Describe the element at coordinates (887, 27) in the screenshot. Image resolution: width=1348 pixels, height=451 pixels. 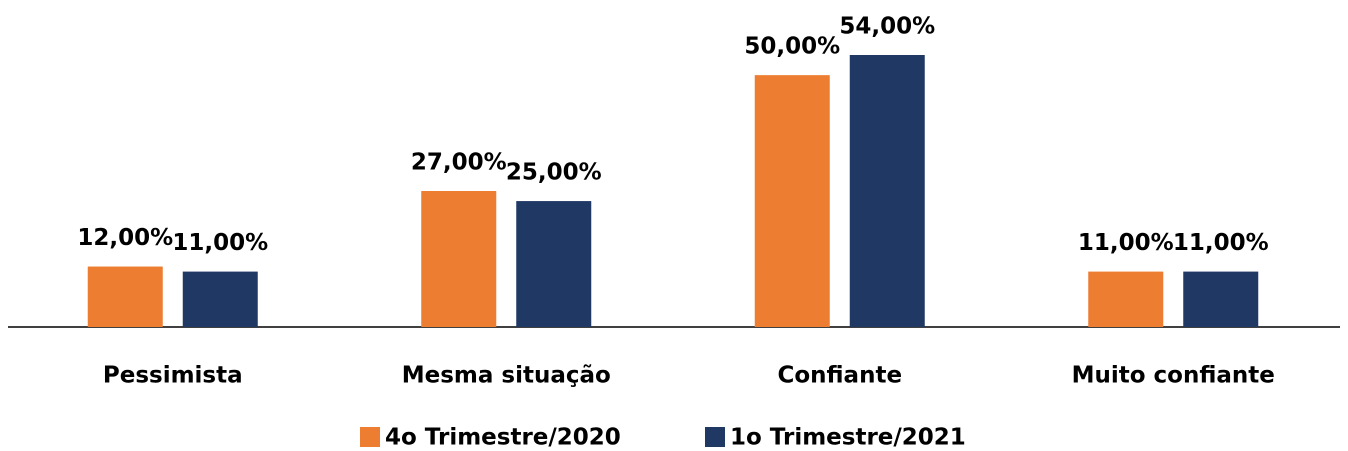
I see `data-label: 54,00%` at that location.